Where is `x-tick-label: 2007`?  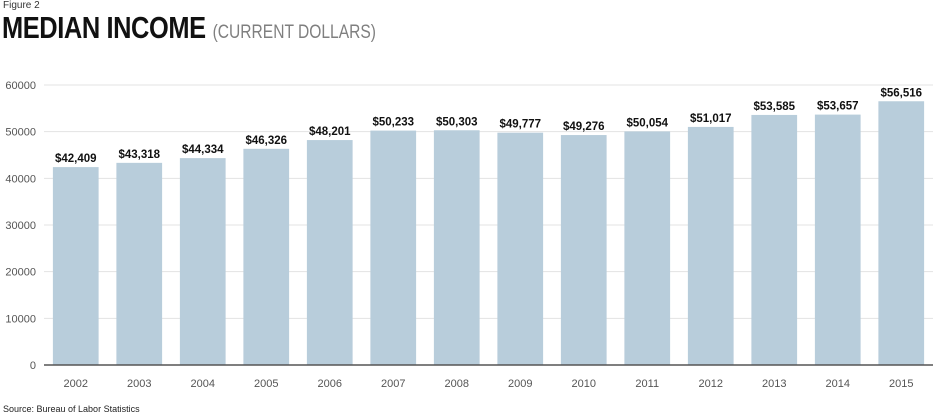 x-tick-label: 2007 is located at coordinates (393, 384).